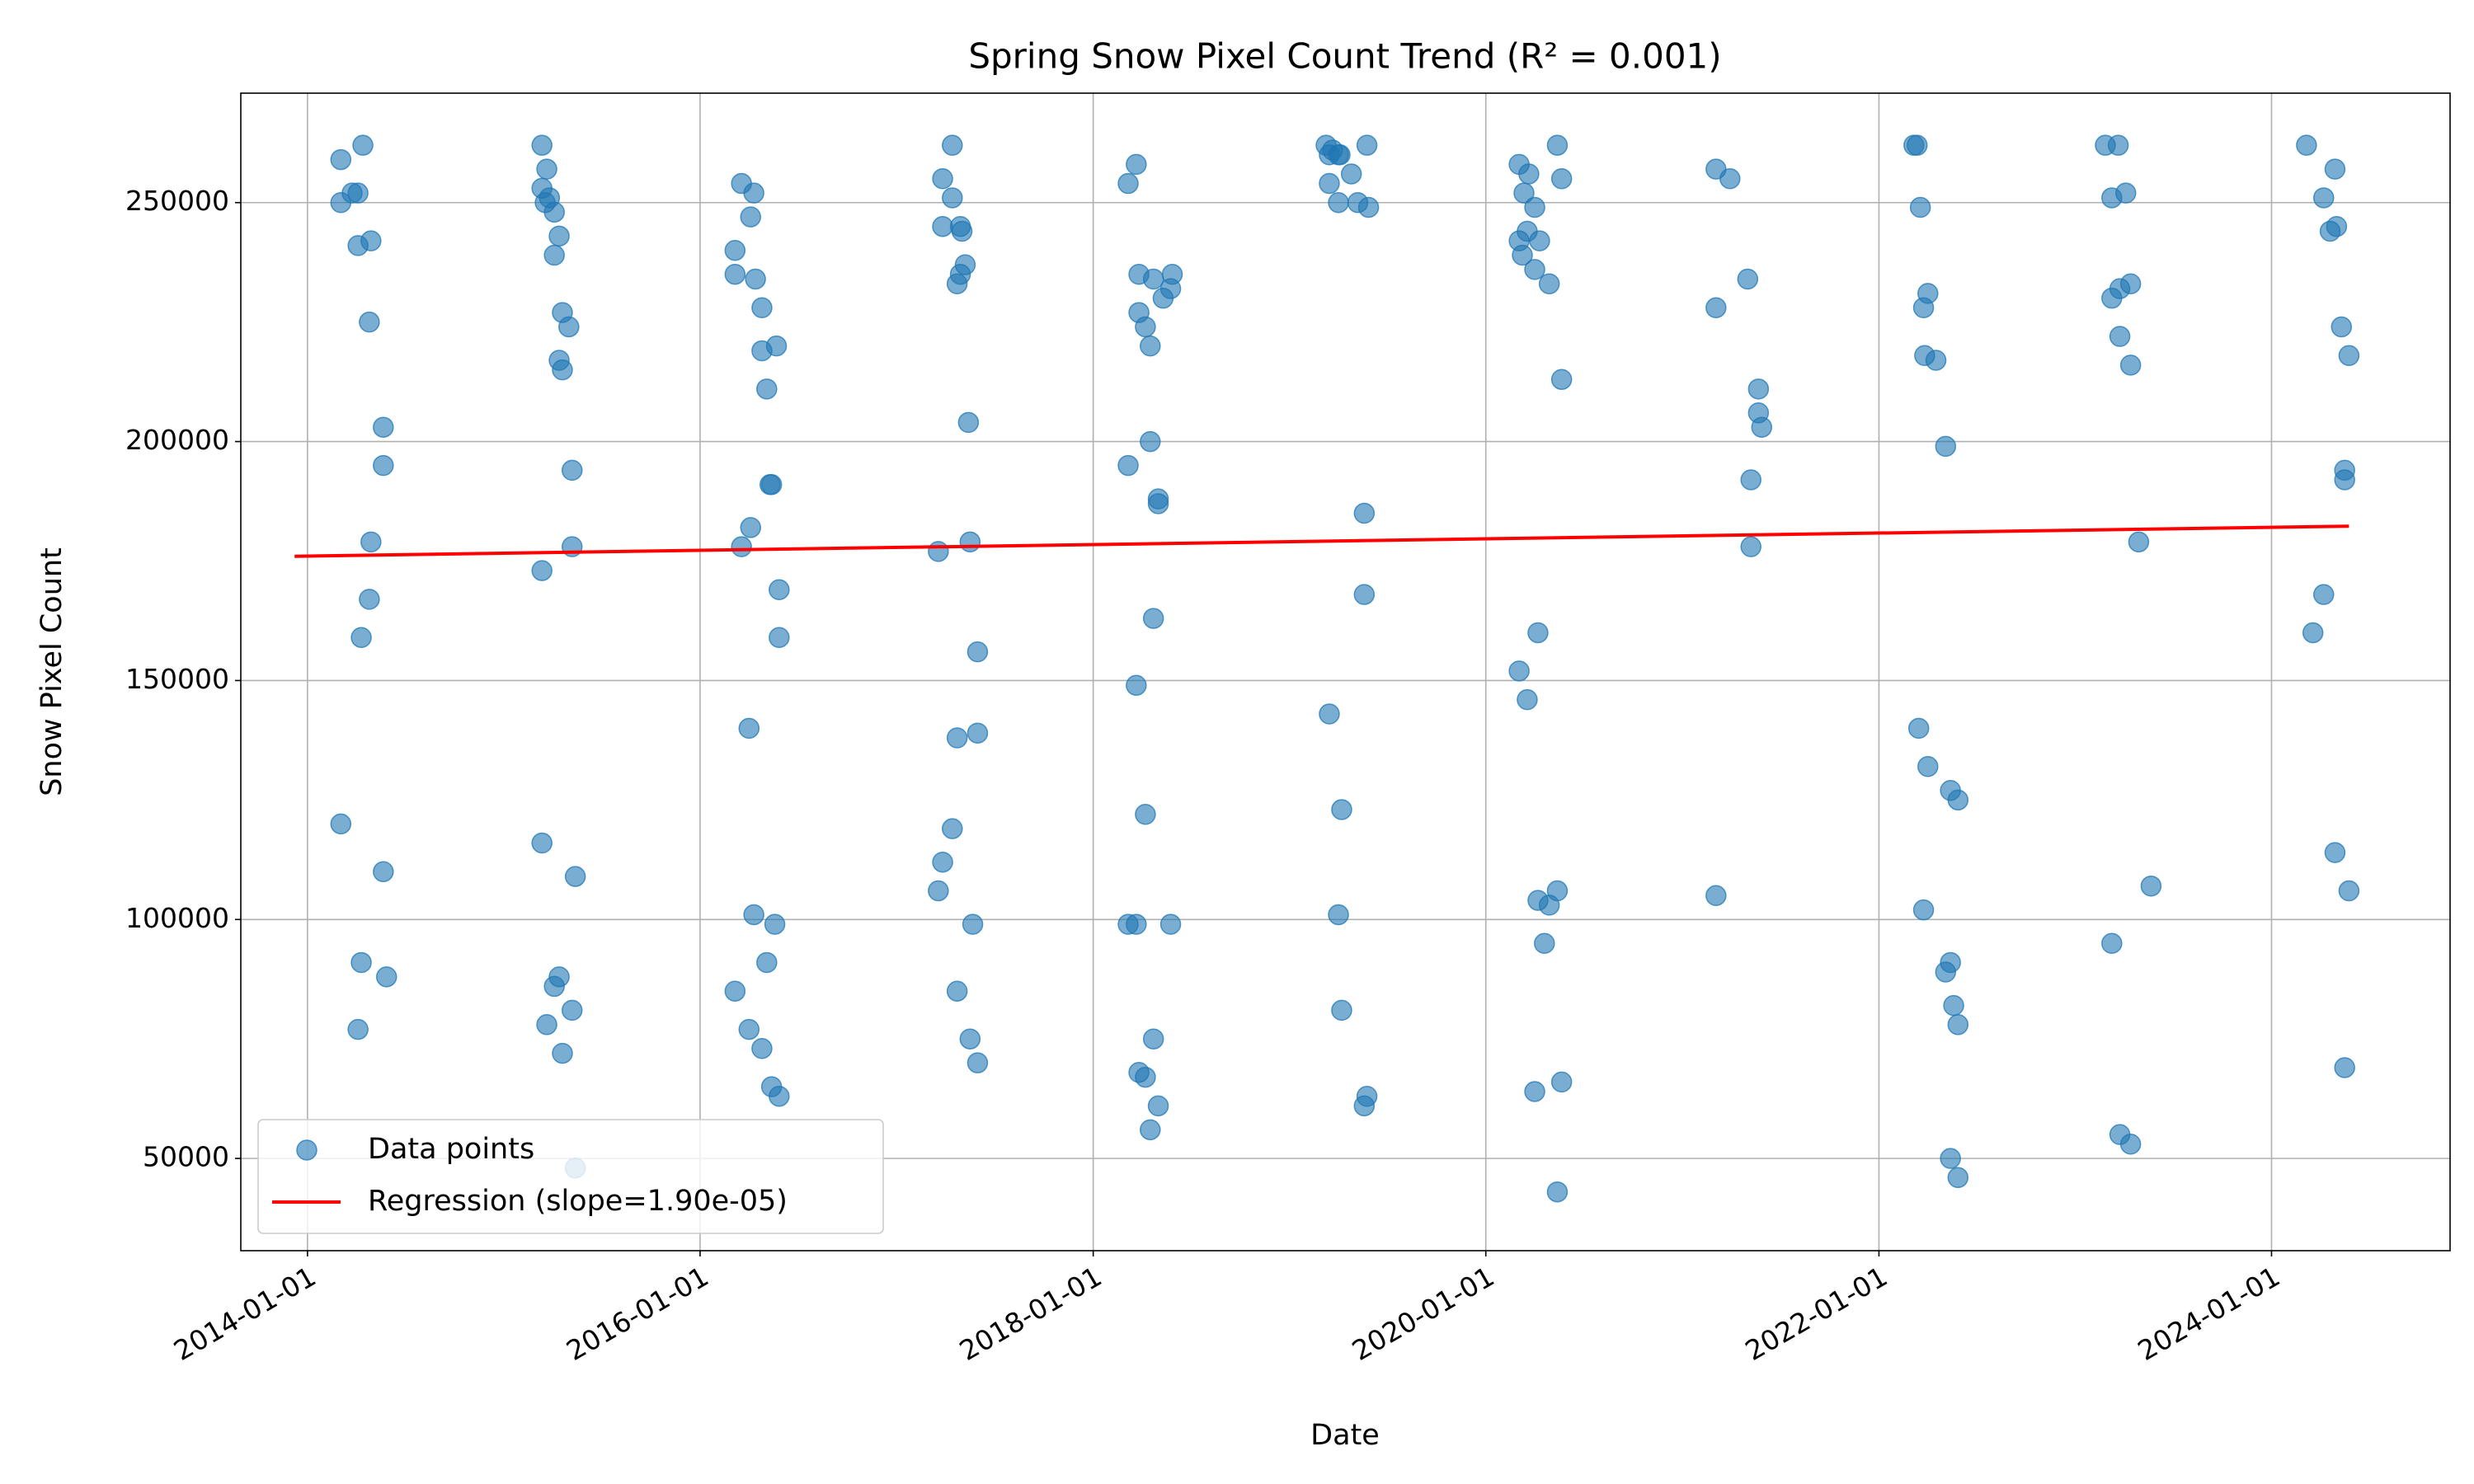  I want to click on legend-box, so click(570, 1176).